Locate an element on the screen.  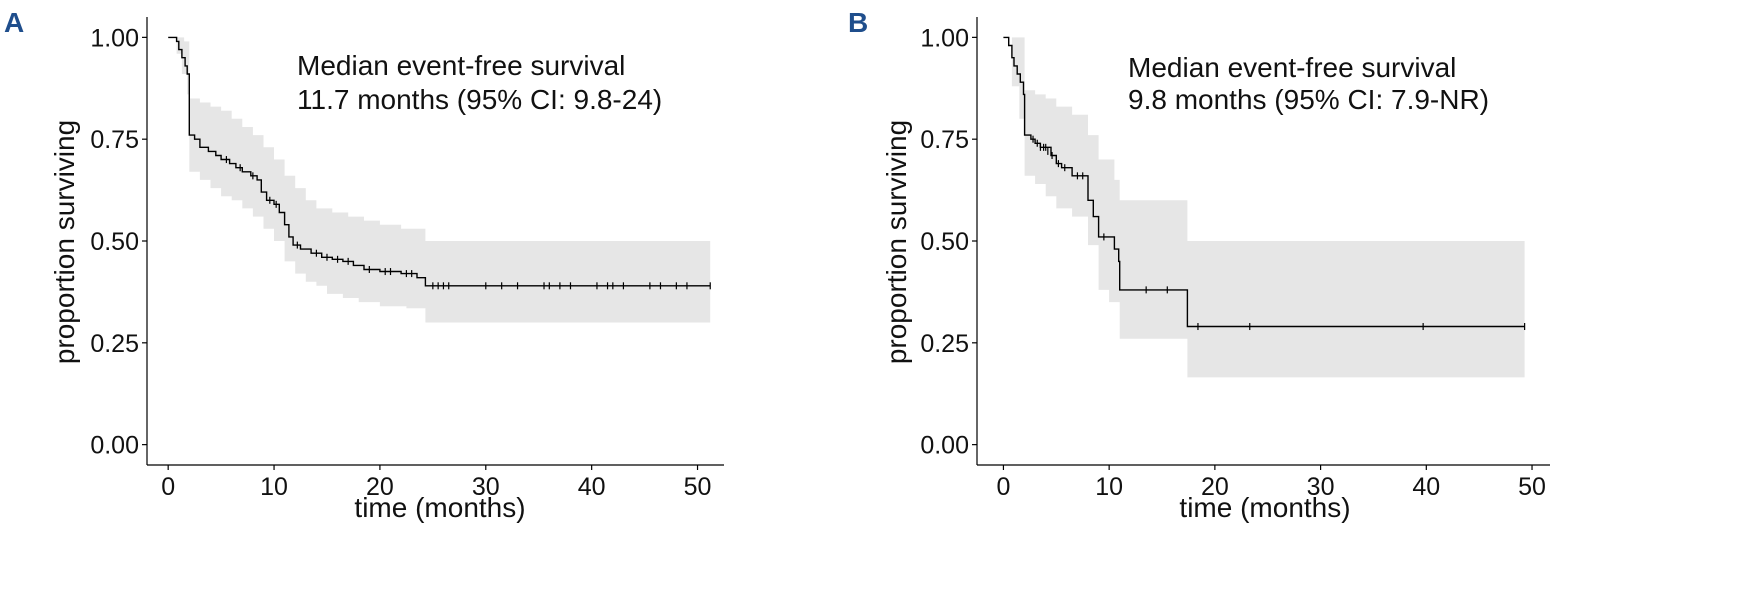
x-axis-label-a: time (months) is located at coordinates (439, 507).